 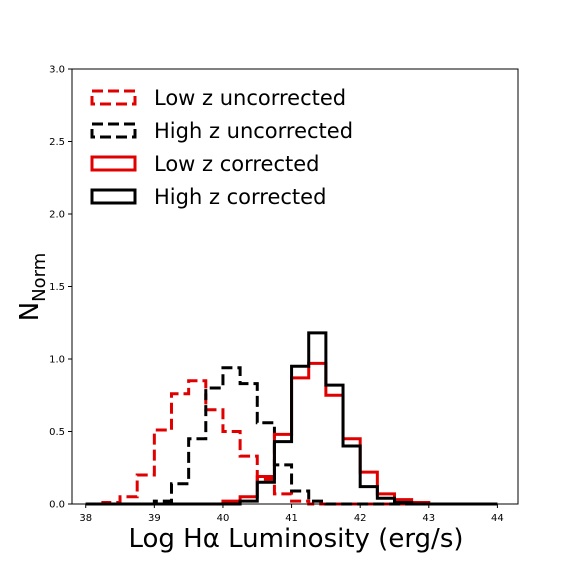 What do you see at coordinates (57, 215) in the screenshot?
I see `y-tick-label: 2.0` at bounding box center [57, 215].